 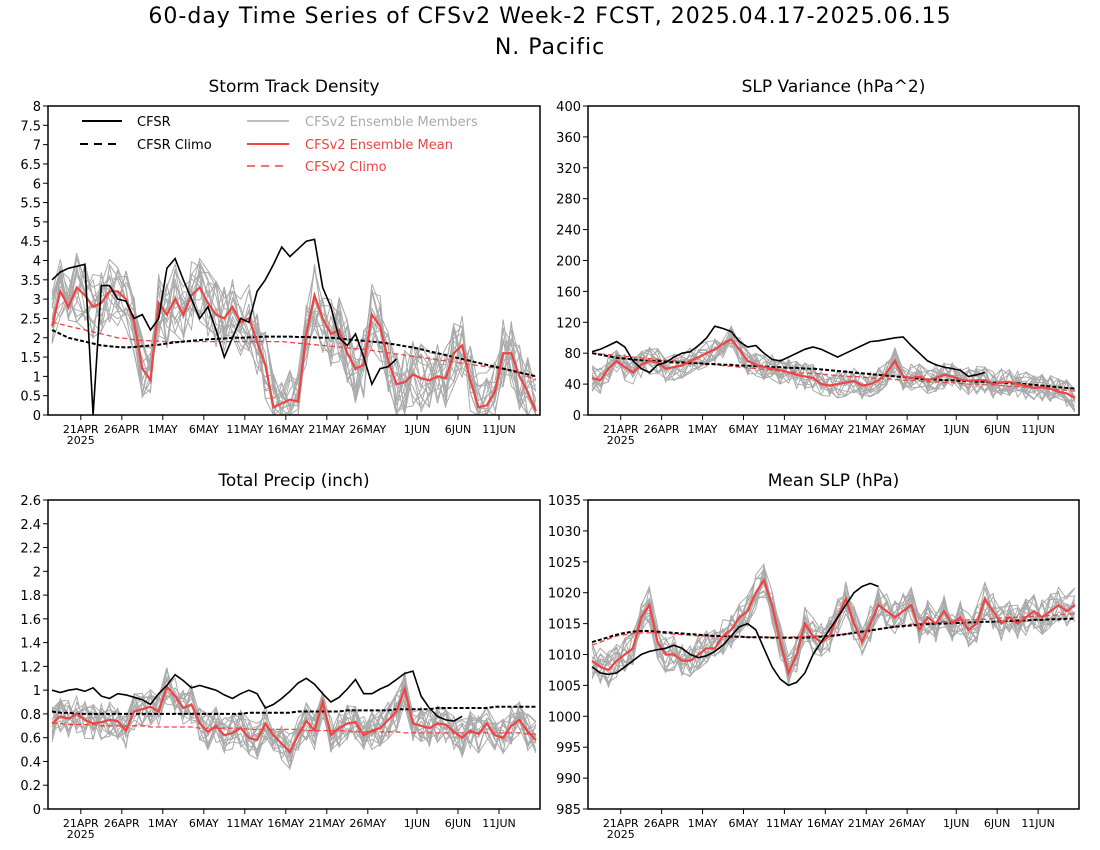 What do you see at coordinates (30, 667) in the screenshot?
I see `y-tick-label: 1.2` at bounding box center [30, 667].